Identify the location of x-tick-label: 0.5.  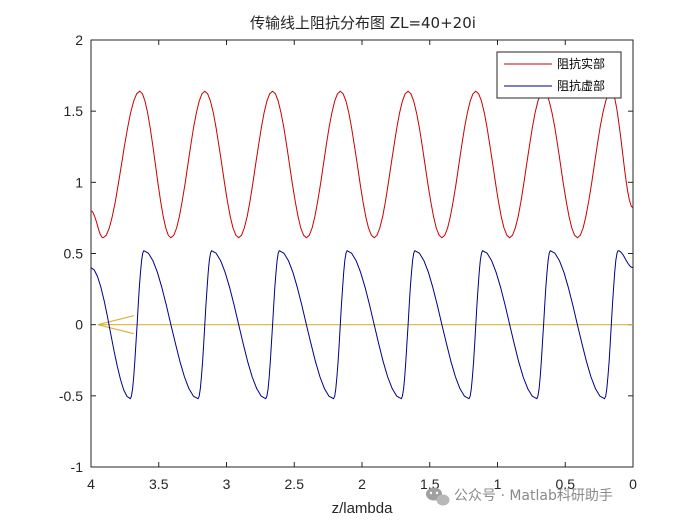
(566, 484).